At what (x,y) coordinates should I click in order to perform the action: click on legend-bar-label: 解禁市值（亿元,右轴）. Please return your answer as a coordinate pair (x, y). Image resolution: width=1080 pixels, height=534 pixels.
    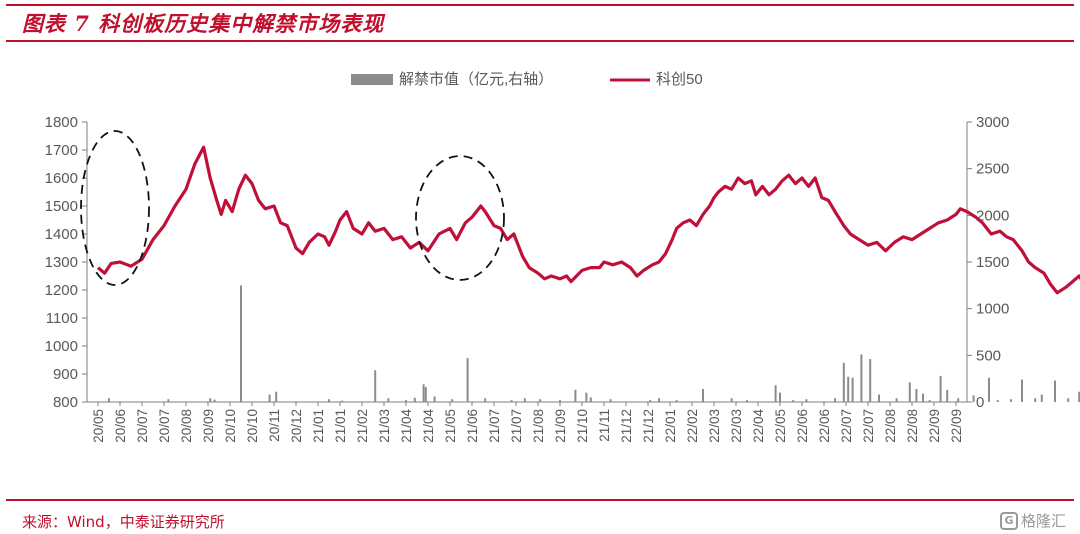
    Looking at the image, I should click on (476, 79).